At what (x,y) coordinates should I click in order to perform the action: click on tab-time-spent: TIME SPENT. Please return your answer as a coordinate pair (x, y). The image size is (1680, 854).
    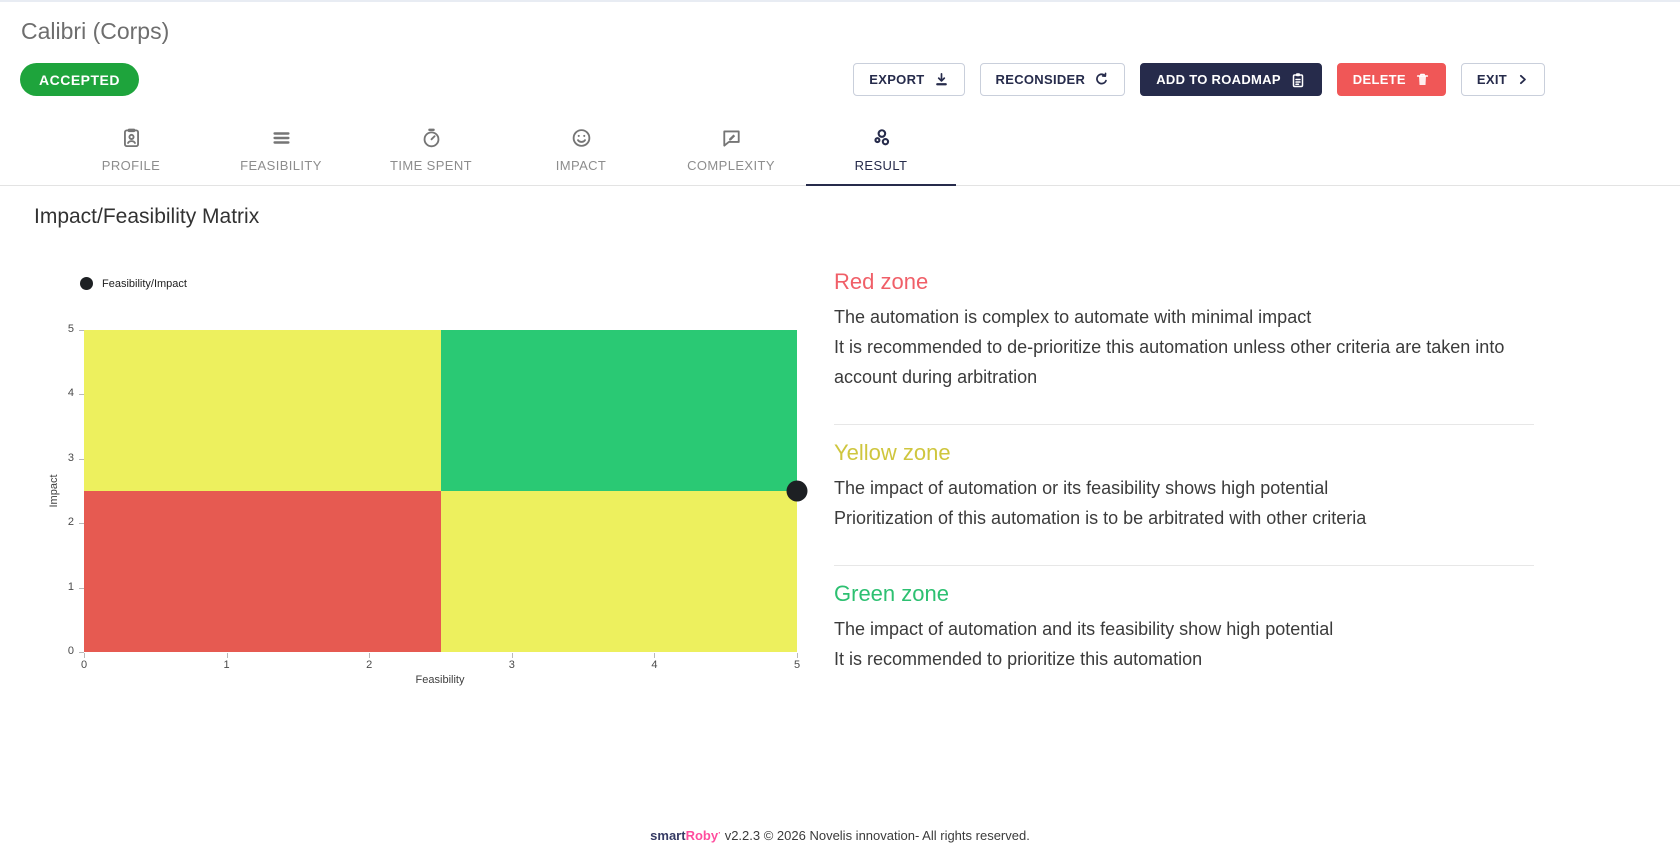
    Looking at the image, I should click on (431, 151).